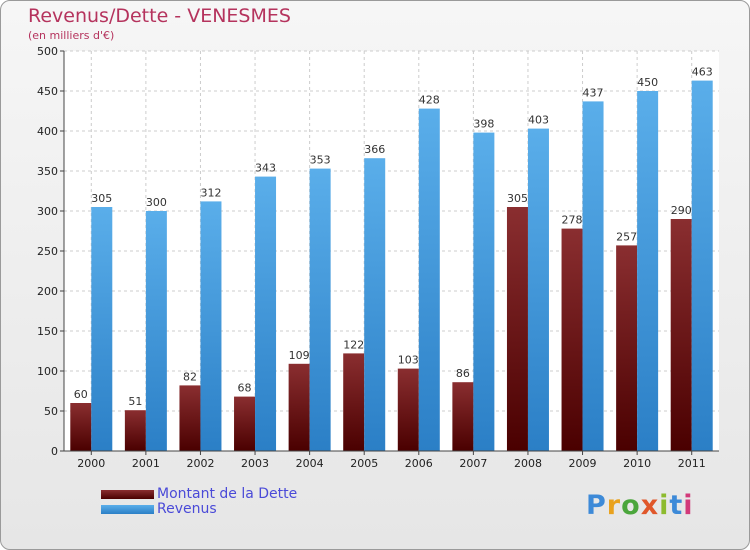 The image size is (750, 550). Describe the element at coordinates (310, 463) in the screenshot. I see `x-tick-label: 2004` at that location.